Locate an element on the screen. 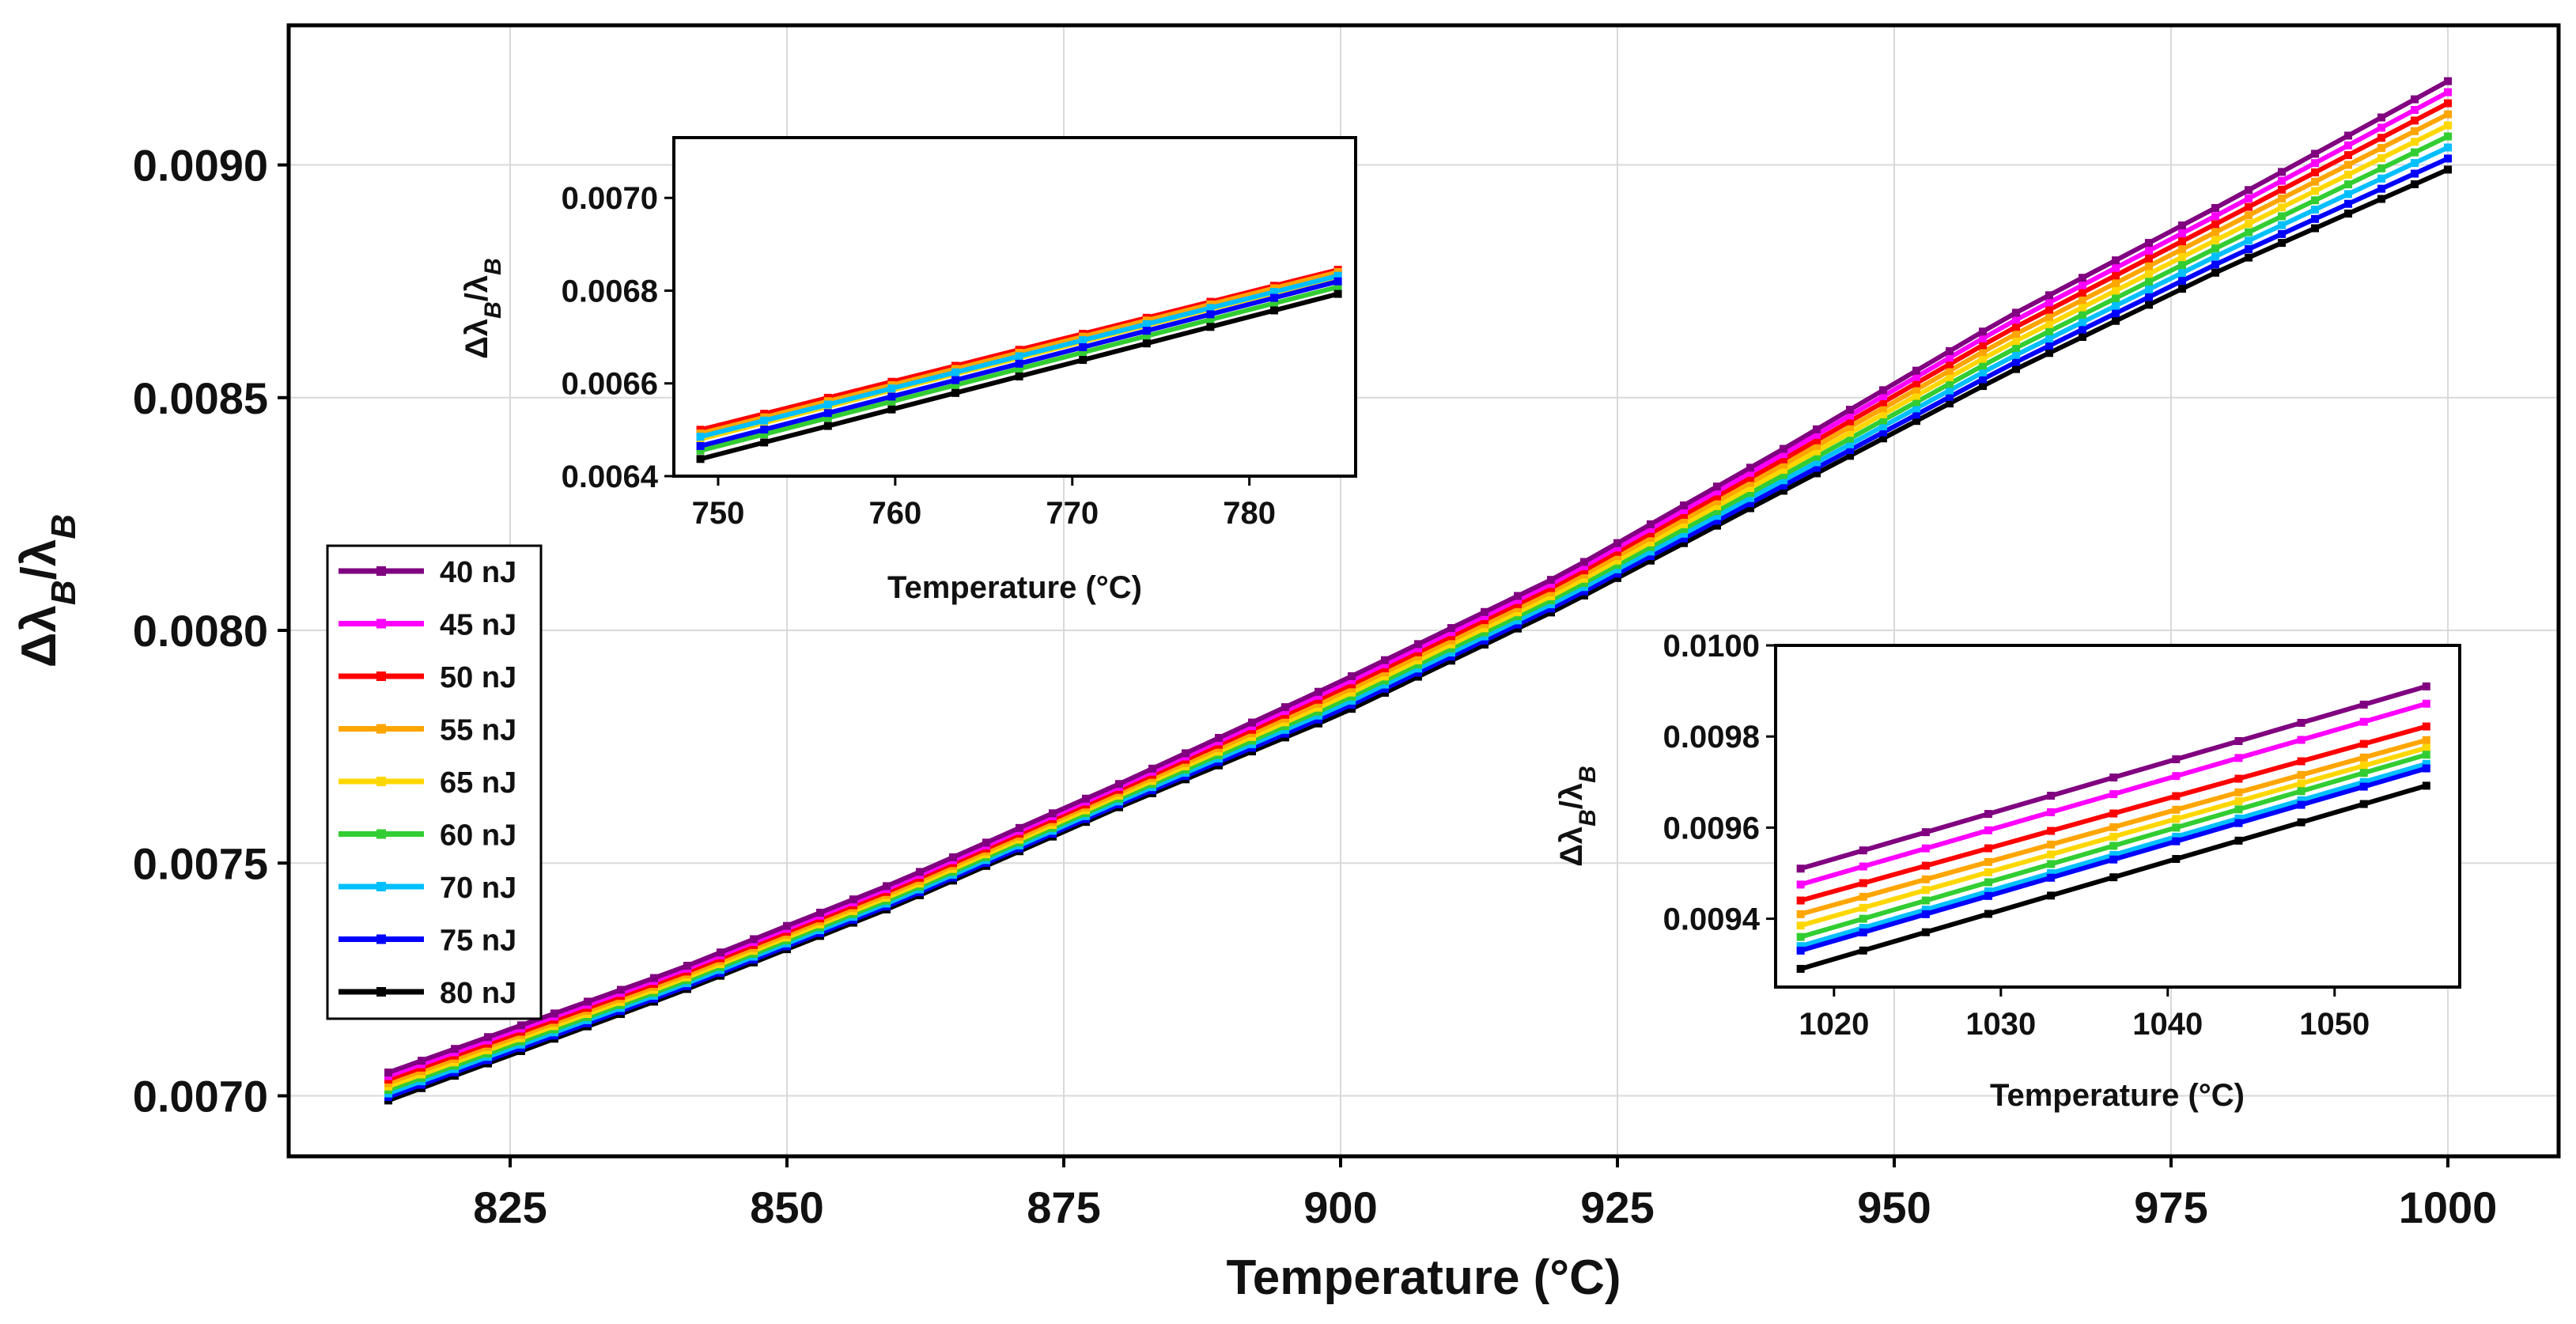  inset-series-75-nJ is located at coordinates (1019, 363).